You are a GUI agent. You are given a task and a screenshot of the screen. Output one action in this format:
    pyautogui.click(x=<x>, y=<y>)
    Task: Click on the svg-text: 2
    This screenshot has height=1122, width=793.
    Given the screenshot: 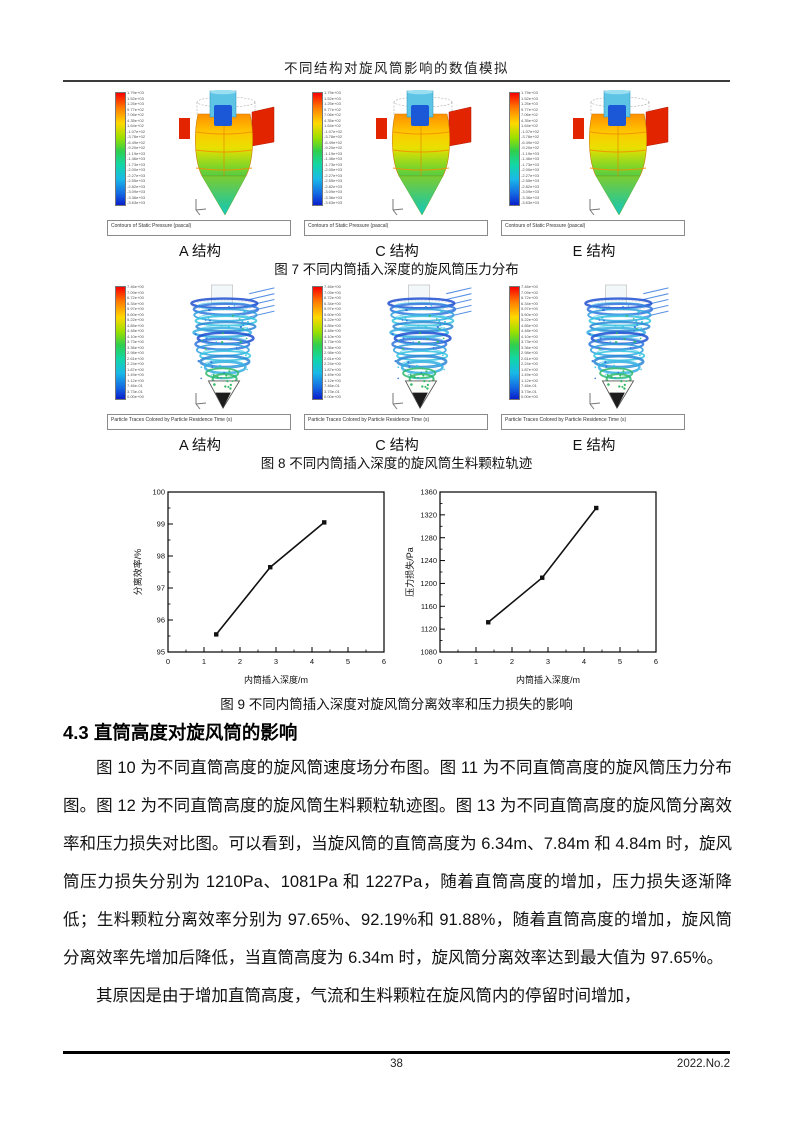 What is the action you would take?
    pyautogui.click(x=512, y=661)
    